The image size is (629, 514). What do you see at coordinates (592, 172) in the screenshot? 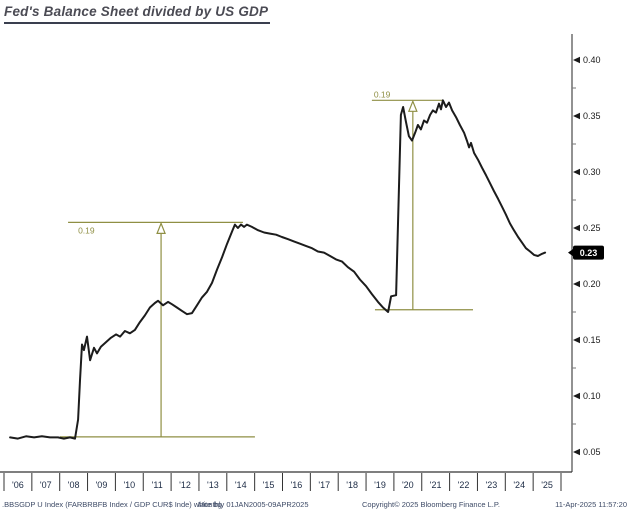
I see `y-tick-label: 0.30` at bounding box center [592, 172].